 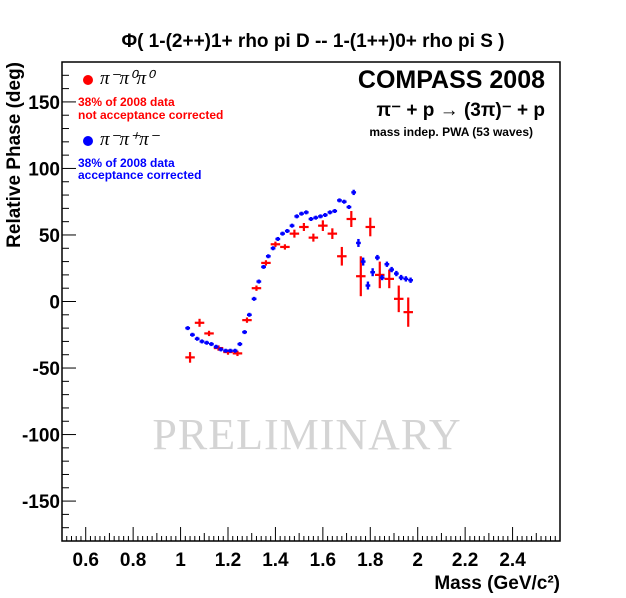 I want to click on x-tick-label: 1.2, so click(x=228, y=560).